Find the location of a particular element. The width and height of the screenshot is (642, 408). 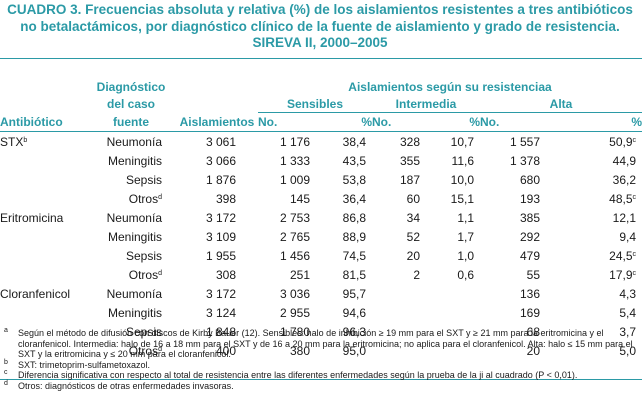

table-row: Sepsis 1 876 1 009 53,8 187 10,0 680 36,2 is located at coordinates (321, 179).